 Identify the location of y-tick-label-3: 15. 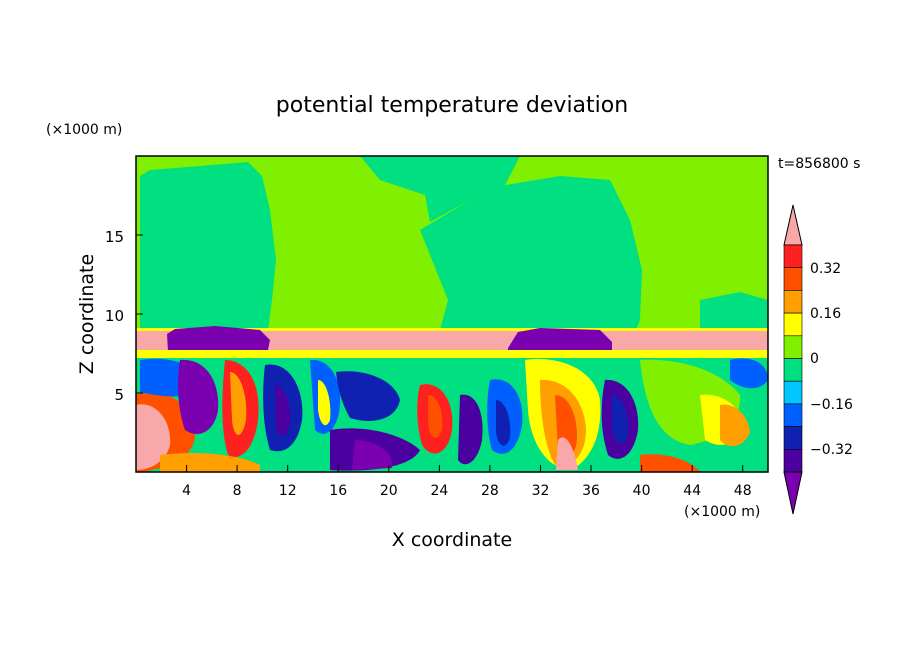
(114, 237).